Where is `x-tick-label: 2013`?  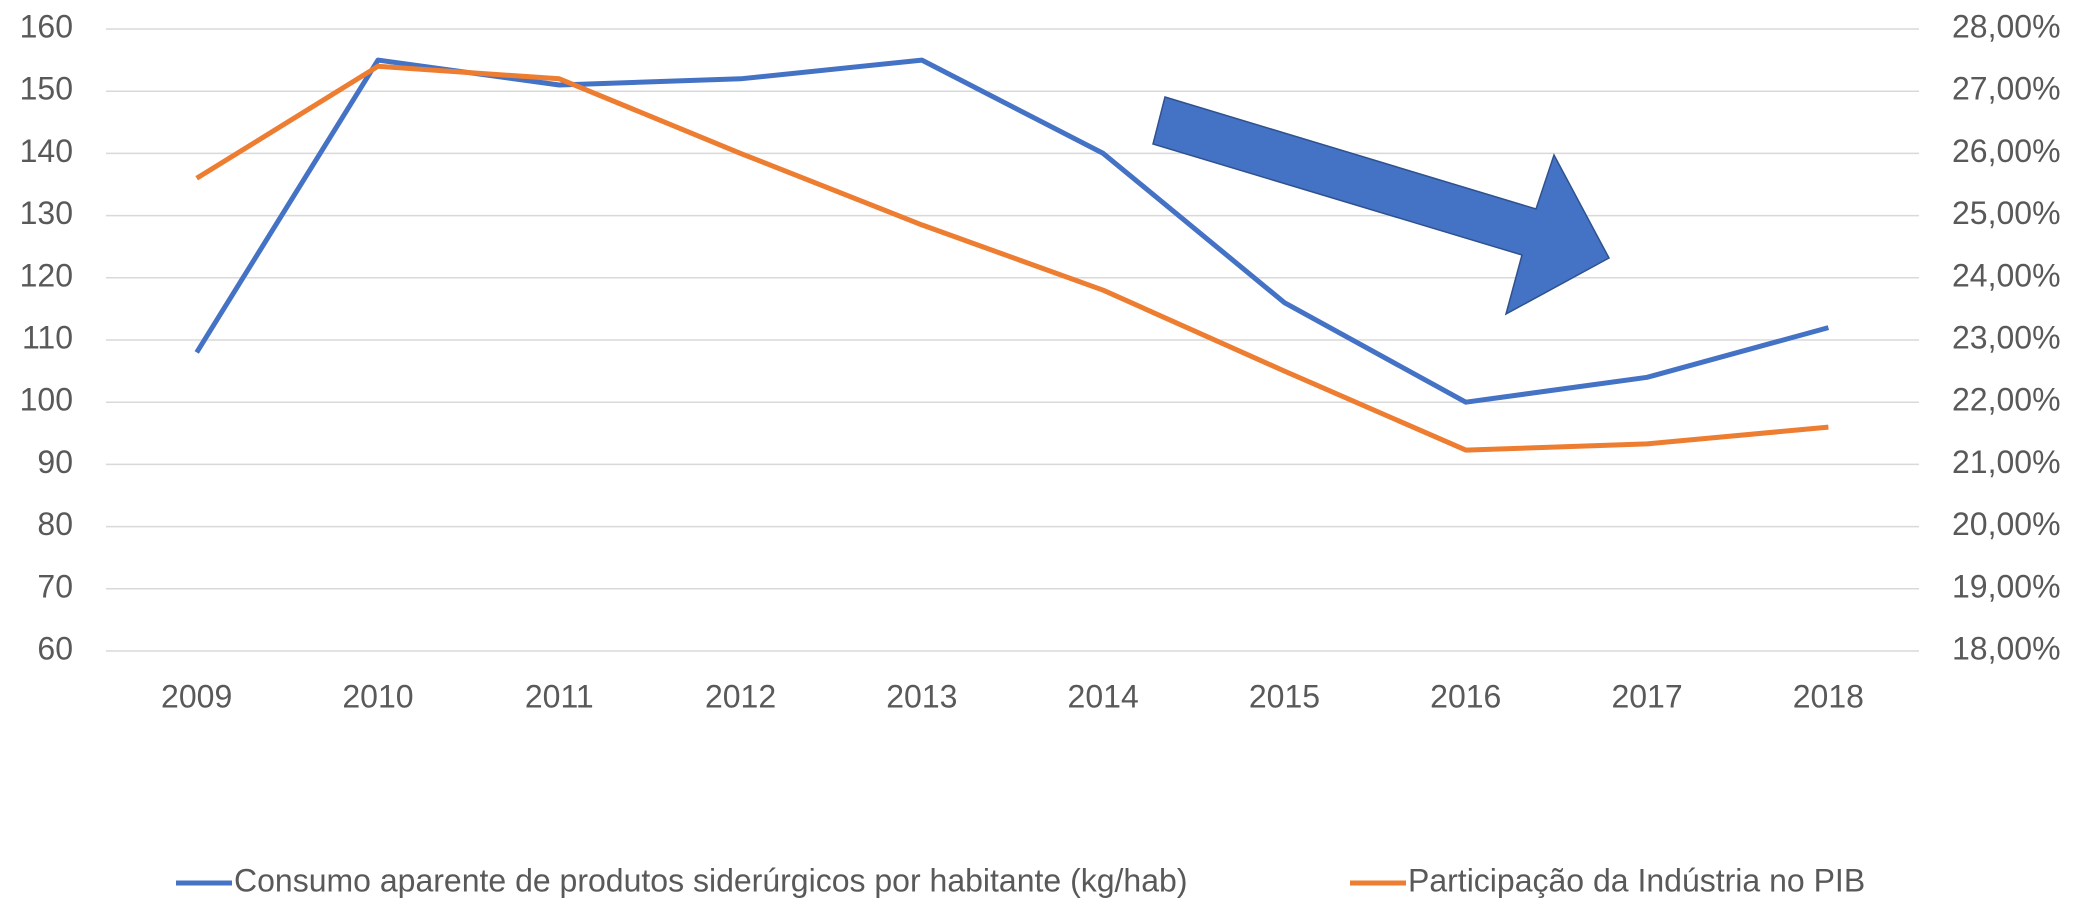 x-tick-label: 2013 is located at coordinates (921, 696).